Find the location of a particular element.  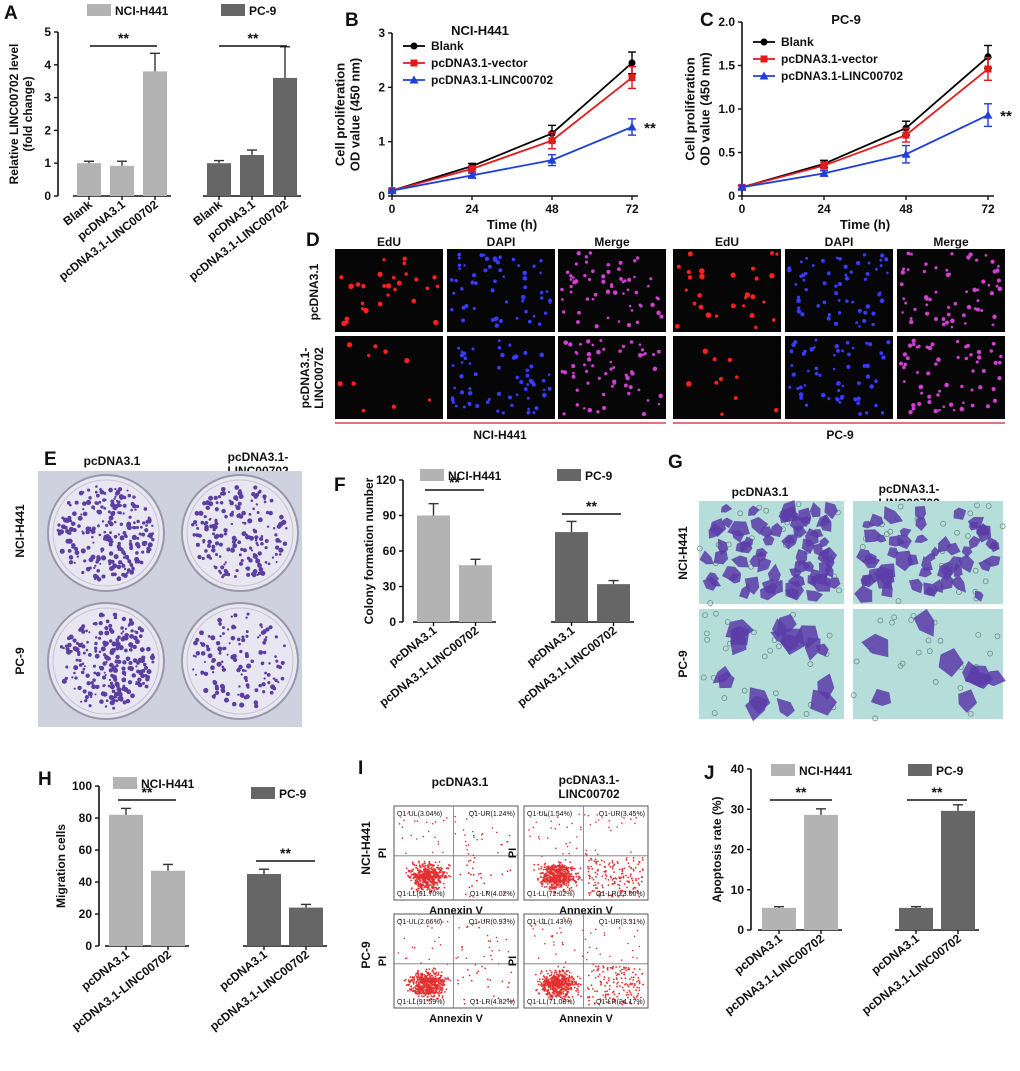

fluorescence-image is located at coordinates (612, 290).